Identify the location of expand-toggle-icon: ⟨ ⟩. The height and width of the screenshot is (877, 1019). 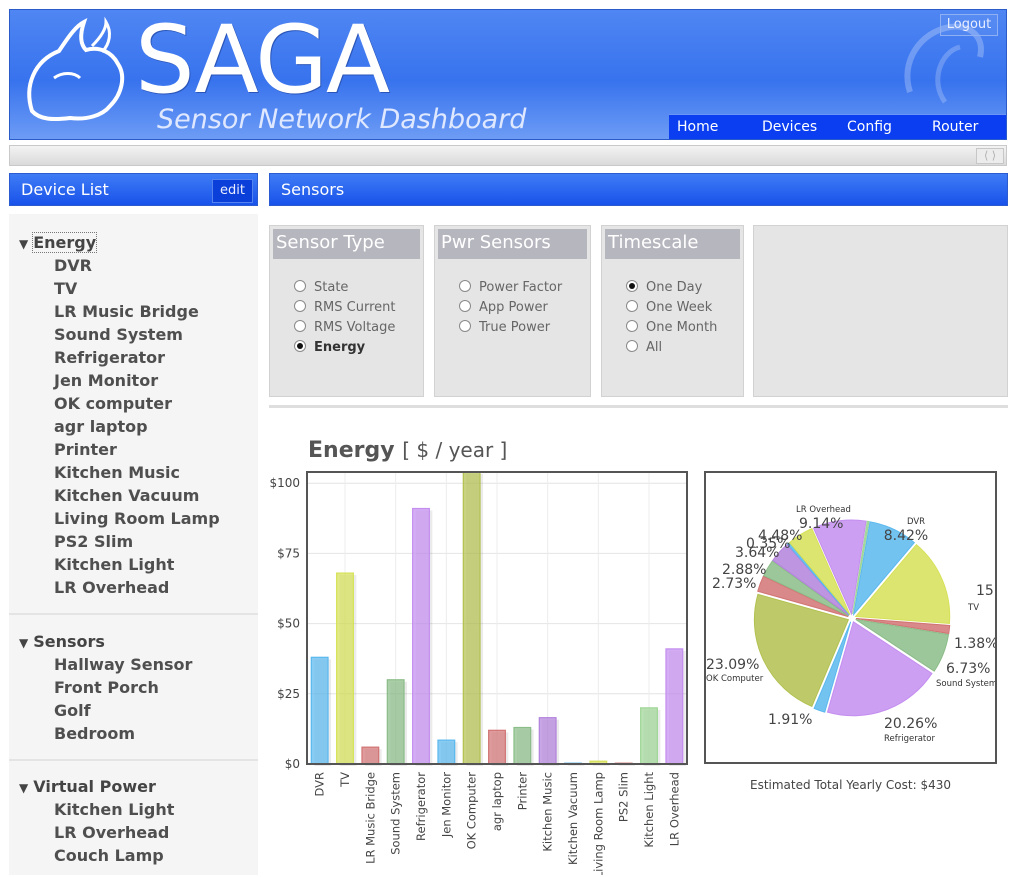
(990, 156).